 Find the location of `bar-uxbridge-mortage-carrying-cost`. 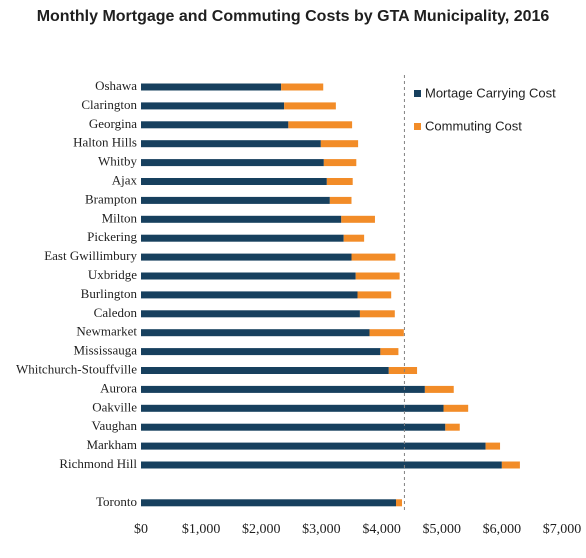

bar-uxbridge-mortage-carrying-cost is located at coordinates (248, 276).